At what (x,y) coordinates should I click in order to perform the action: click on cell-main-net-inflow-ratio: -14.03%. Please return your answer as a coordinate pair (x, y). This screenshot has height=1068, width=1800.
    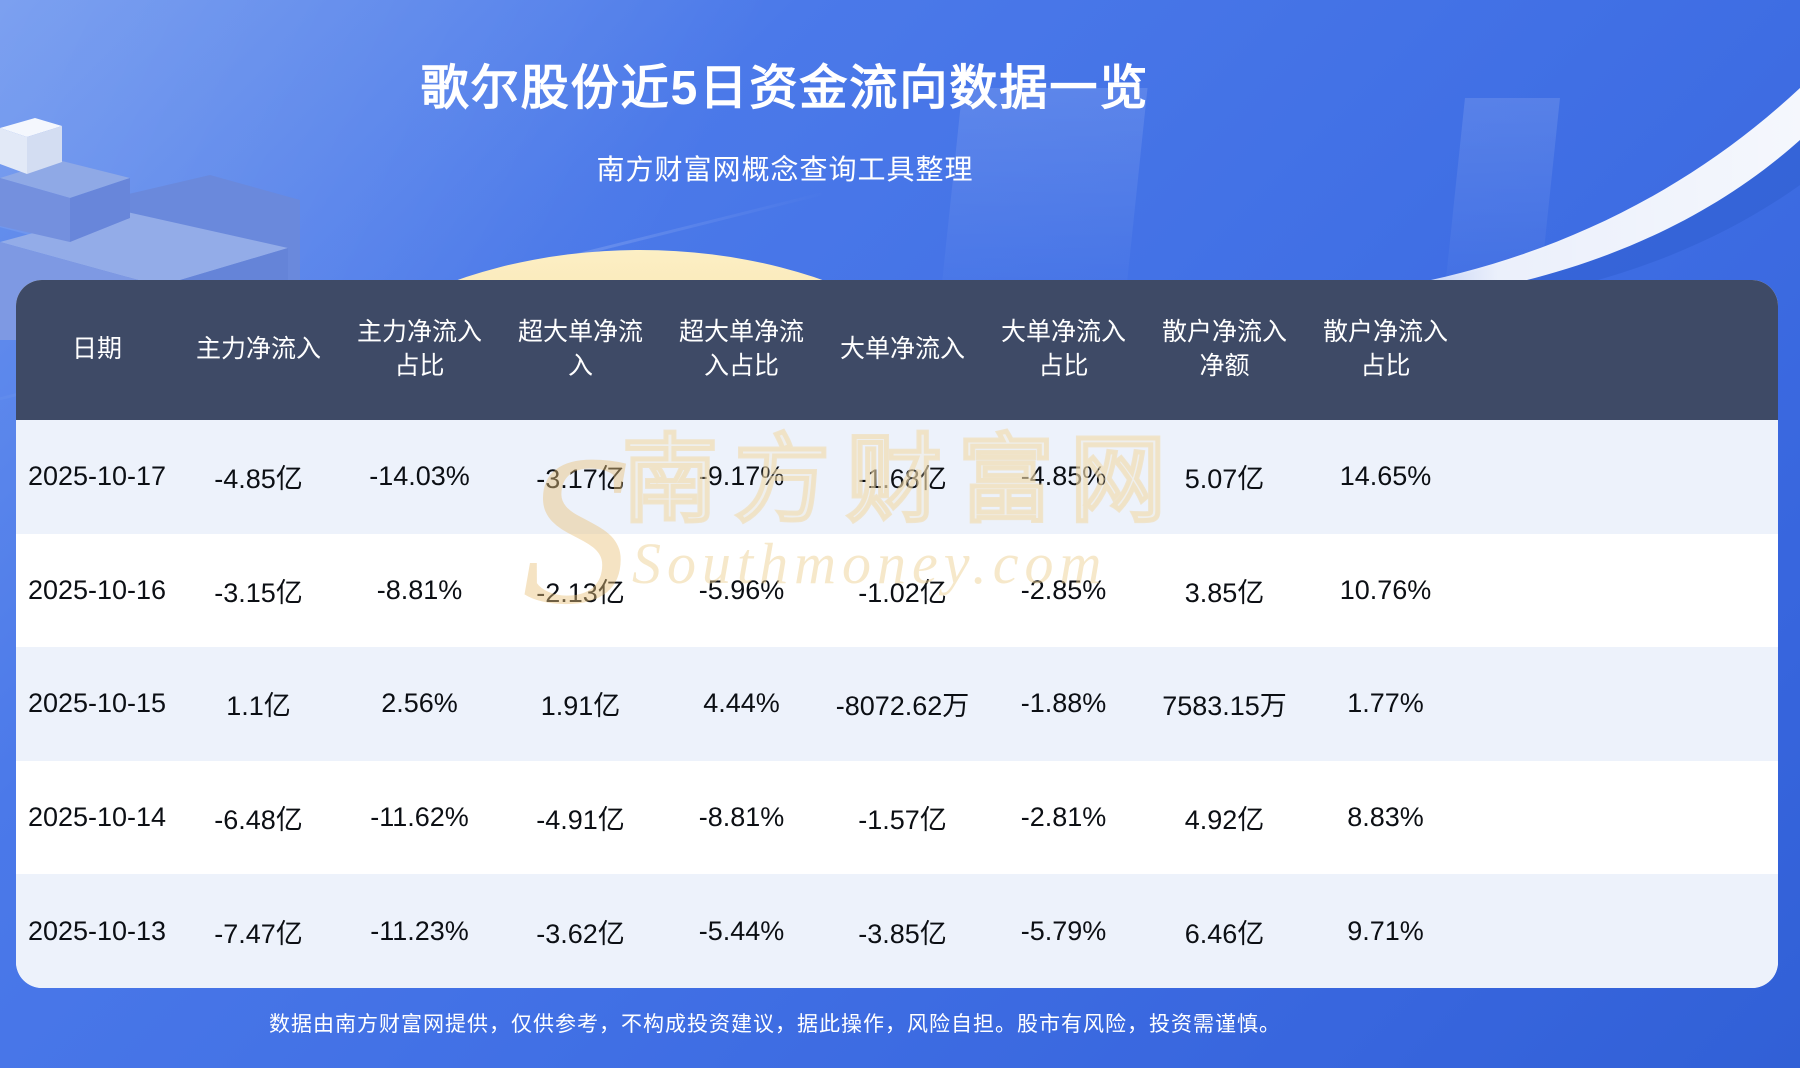
    Looking at the image, I should click on (419, 476).